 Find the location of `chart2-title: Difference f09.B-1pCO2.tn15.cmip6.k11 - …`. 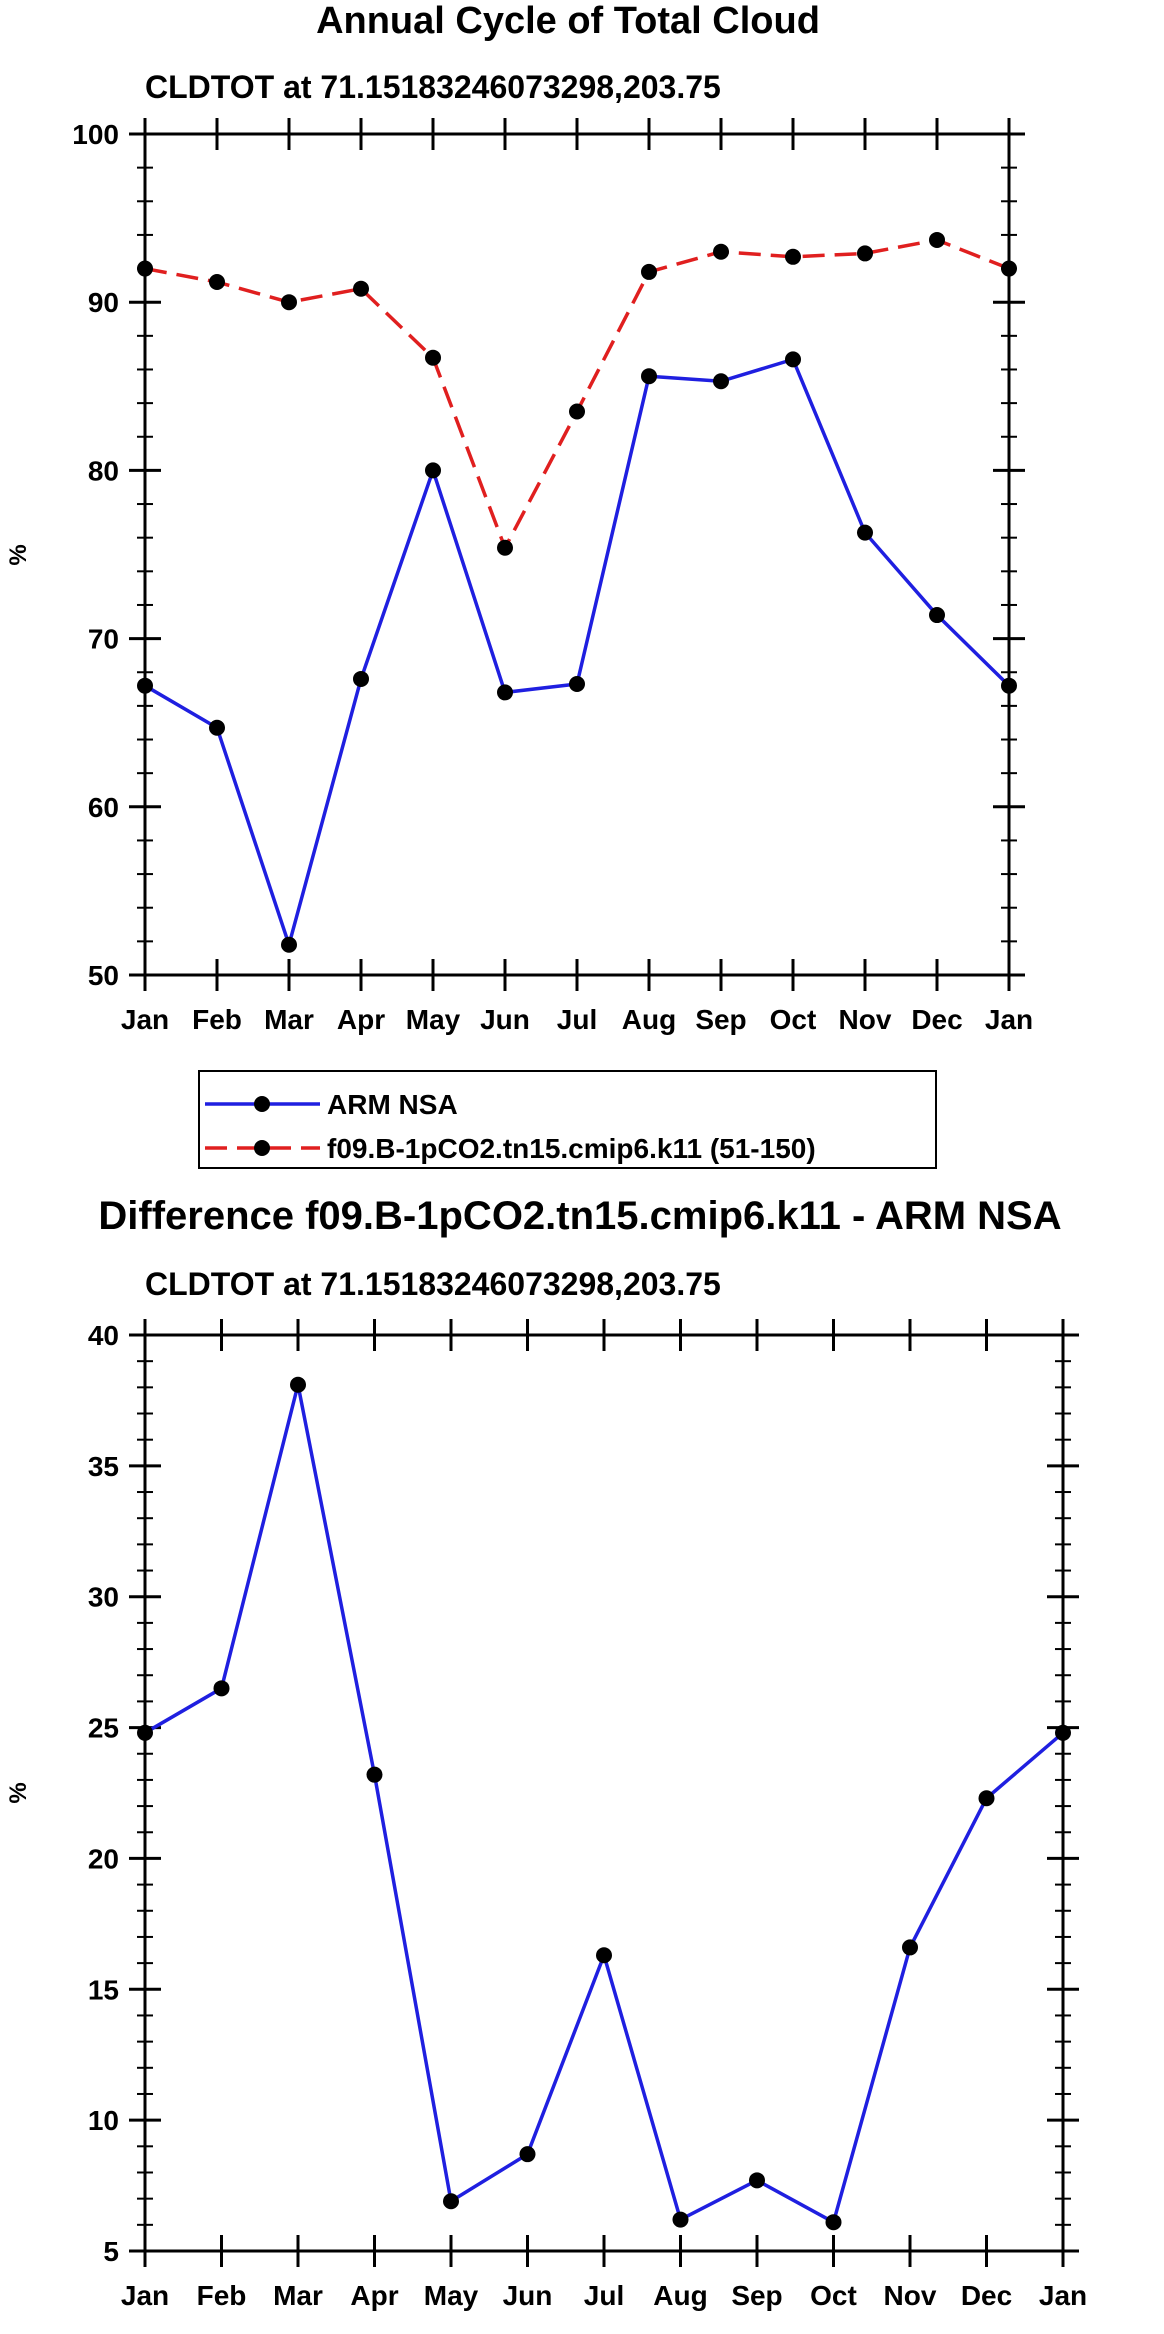

chart2-title: Difference f09.B-1pCO2.tn15.cmip6.k11 - … is located at coordinates (579, 1216).